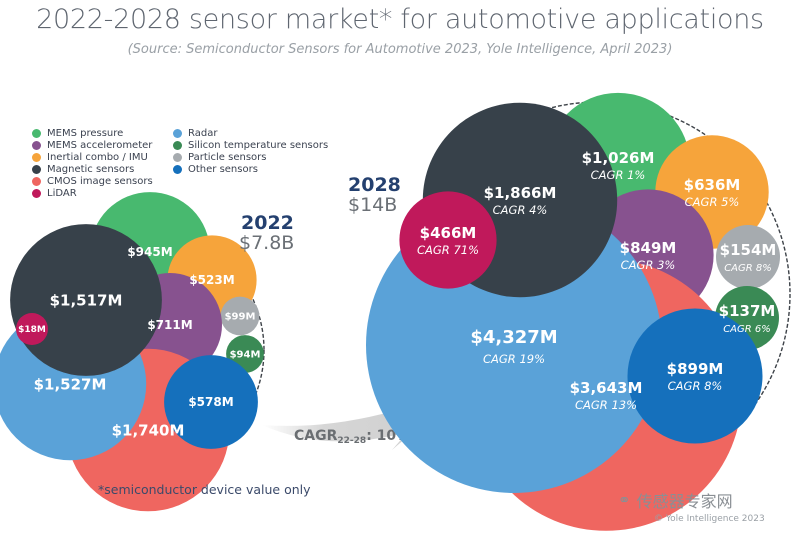  I want to click on year-2022-label: 2022, so click(267, 223).